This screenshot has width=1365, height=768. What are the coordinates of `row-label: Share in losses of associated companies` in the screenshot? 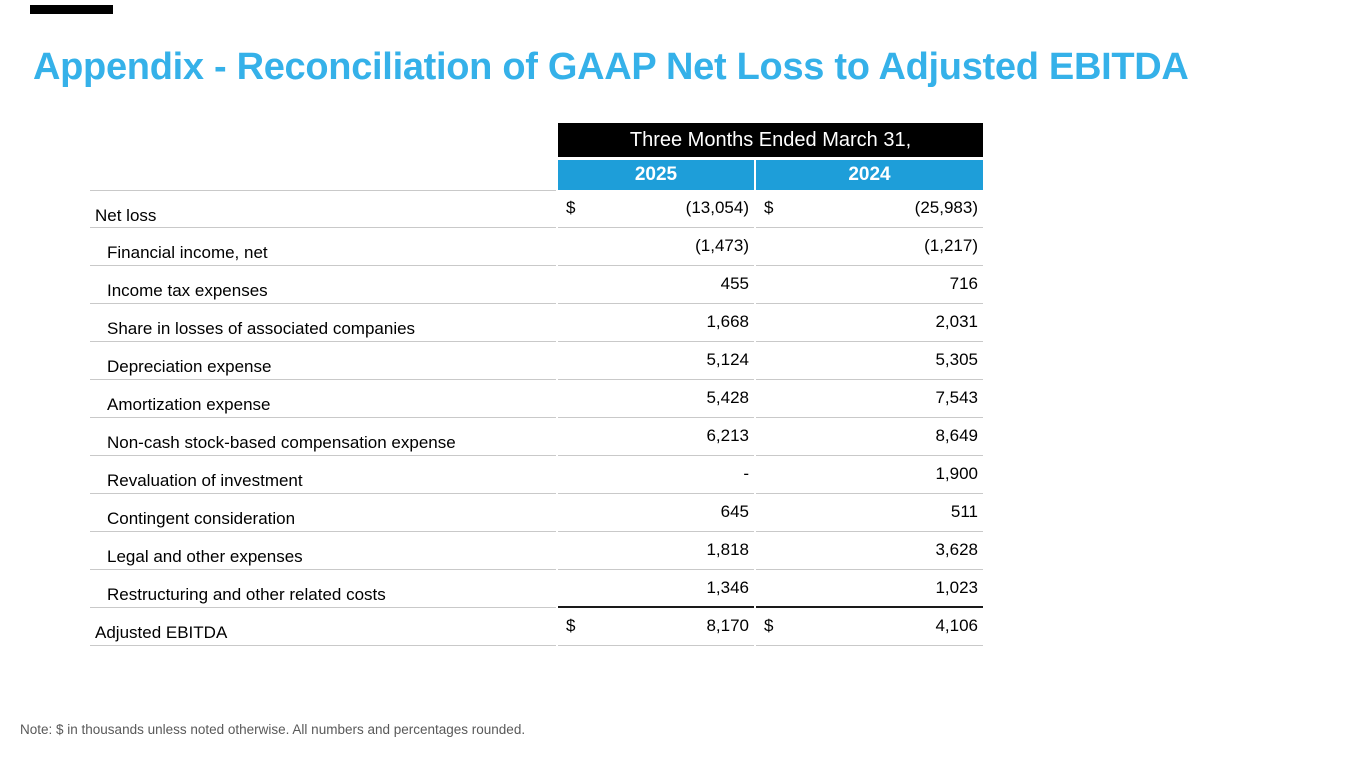 It's located at (323, 323).